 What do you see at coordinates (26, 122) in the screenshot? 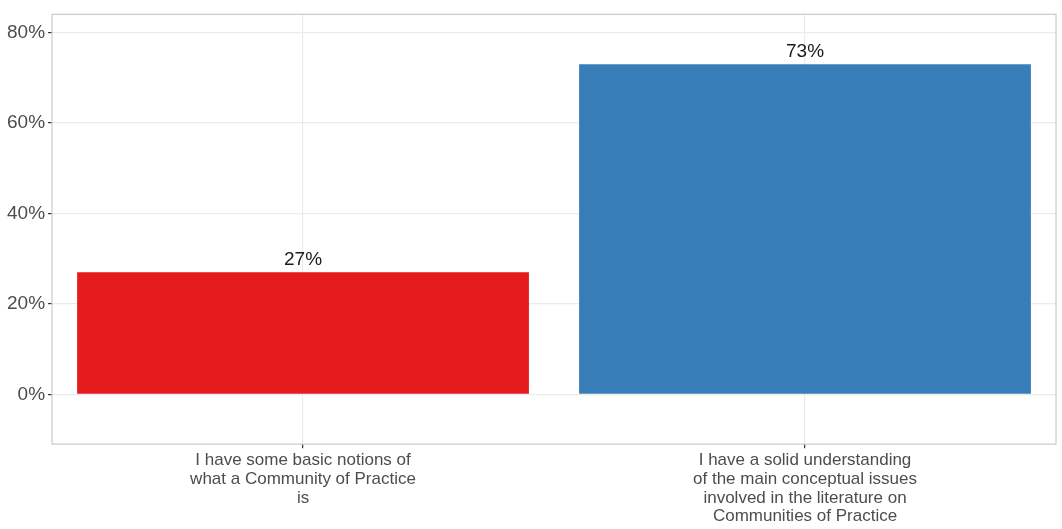
I see `y-tick-label: 60%` at bounding box center [26, 122].